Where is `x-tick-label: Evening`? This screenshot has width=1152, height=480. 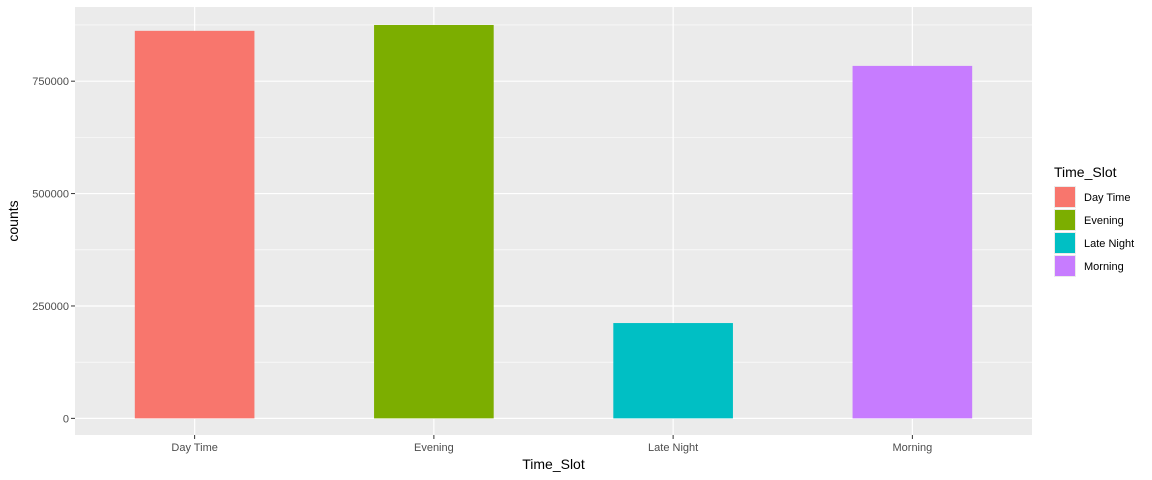
x-tick-label: Evening is located at coordinates (434, 448).